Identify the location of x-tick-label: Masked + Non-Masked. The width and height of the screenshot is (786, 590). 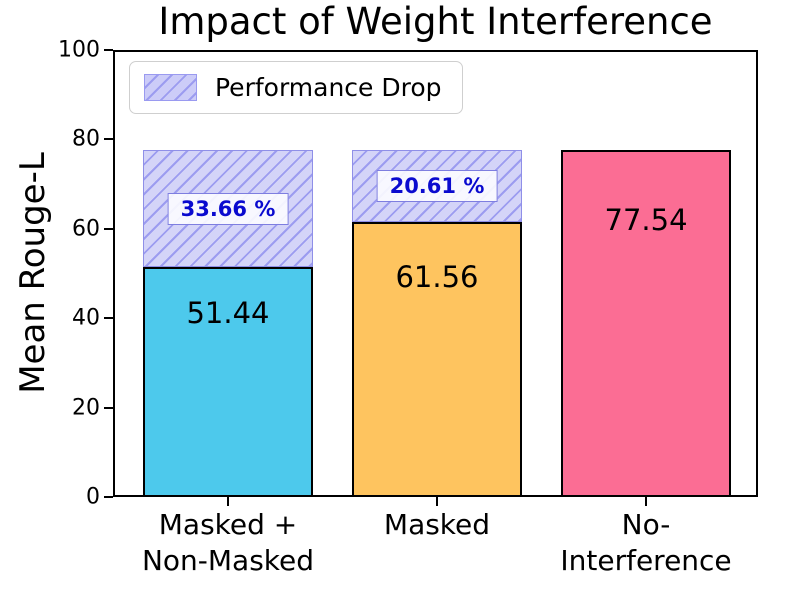
(228, 543).